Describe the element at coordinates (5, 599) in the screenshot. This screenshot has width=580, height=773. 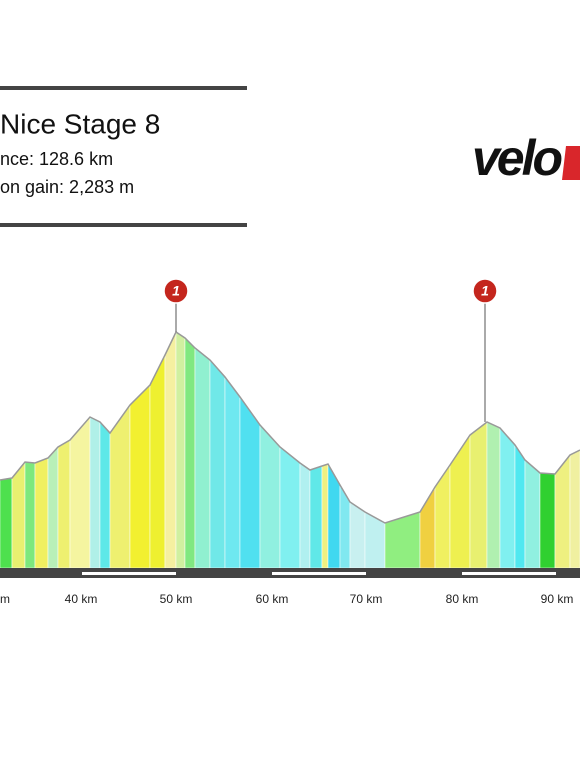
I see `x-label: m` at that location.